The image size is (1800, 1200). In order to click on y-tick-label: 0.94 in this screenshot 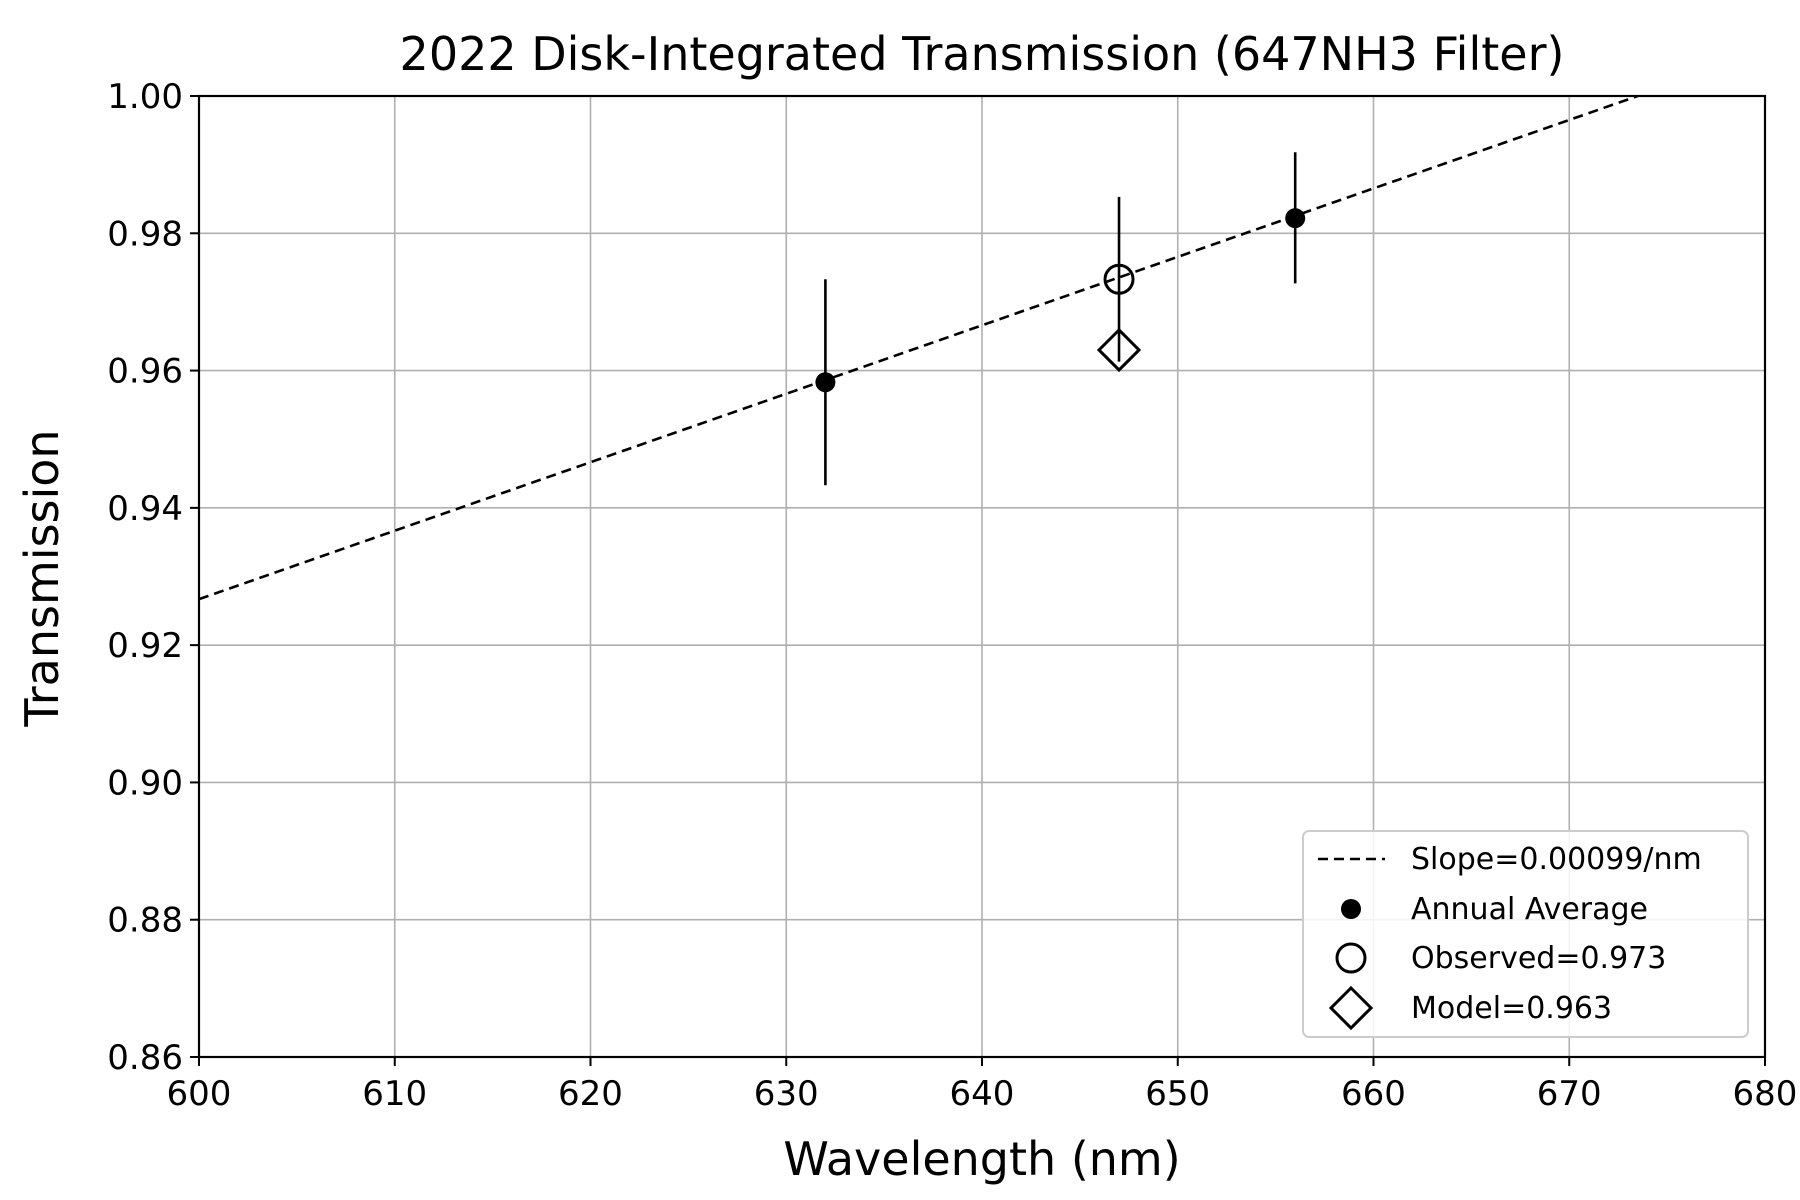, I will do `click(145, 509)`.